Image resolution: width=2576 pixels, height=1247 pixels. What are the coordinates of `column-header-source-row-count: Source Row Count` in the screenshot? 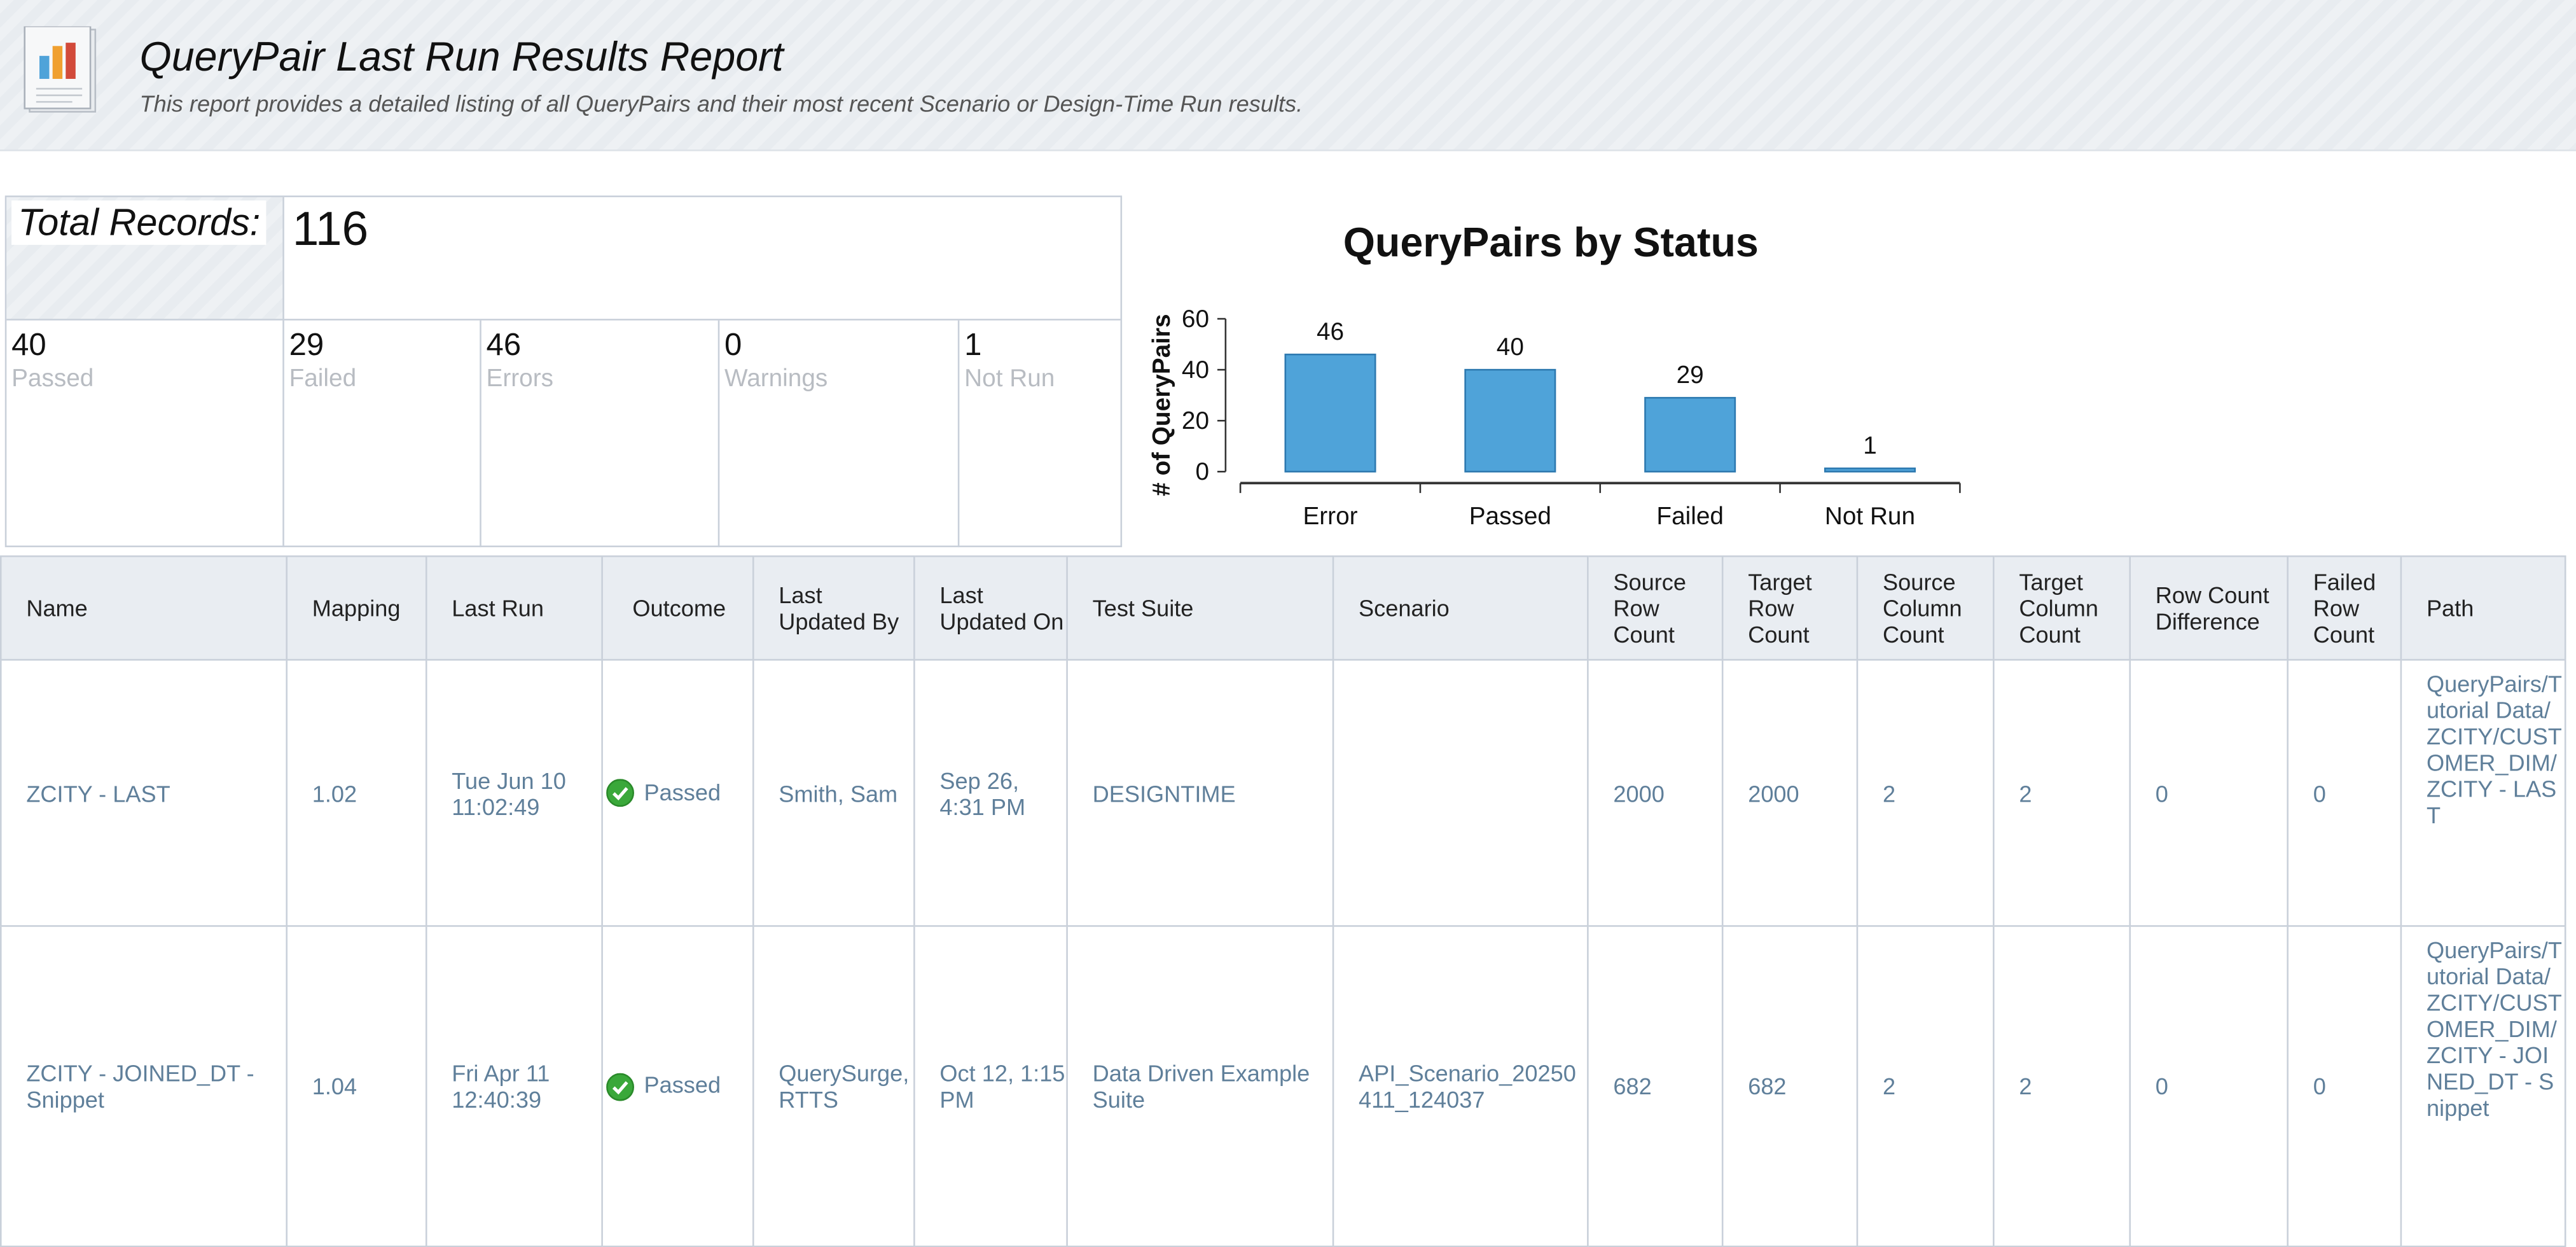 It's located at (1655, 608).